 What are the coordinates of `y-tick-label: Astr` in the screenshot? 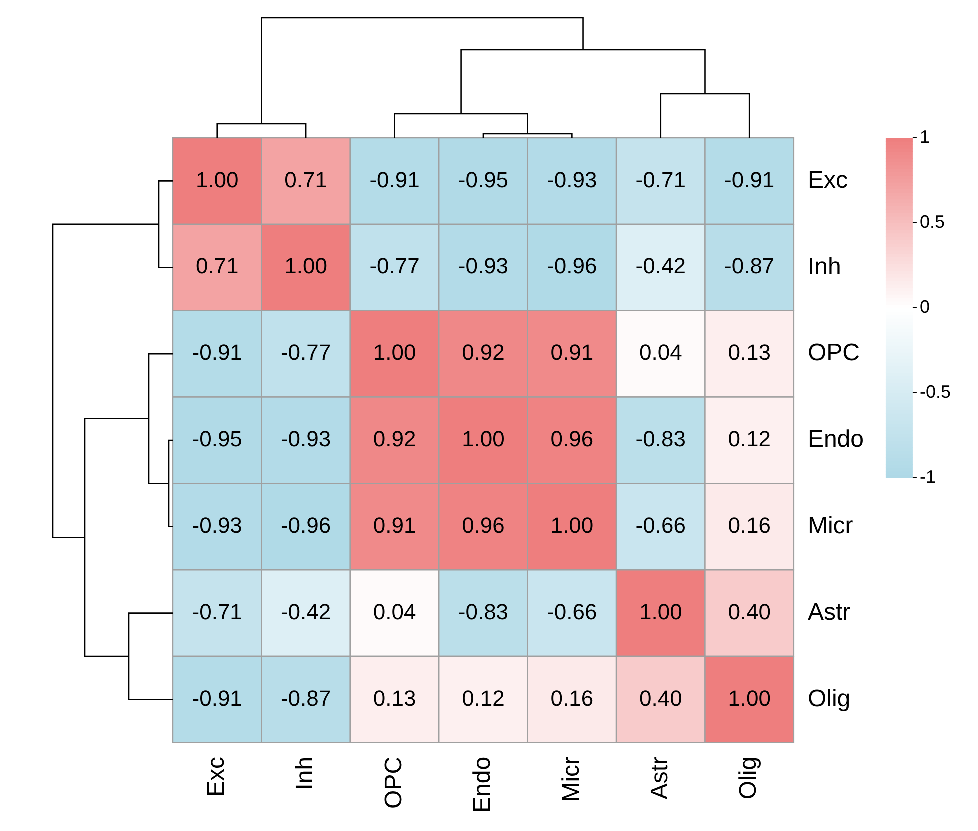 It's located at (829, 612).